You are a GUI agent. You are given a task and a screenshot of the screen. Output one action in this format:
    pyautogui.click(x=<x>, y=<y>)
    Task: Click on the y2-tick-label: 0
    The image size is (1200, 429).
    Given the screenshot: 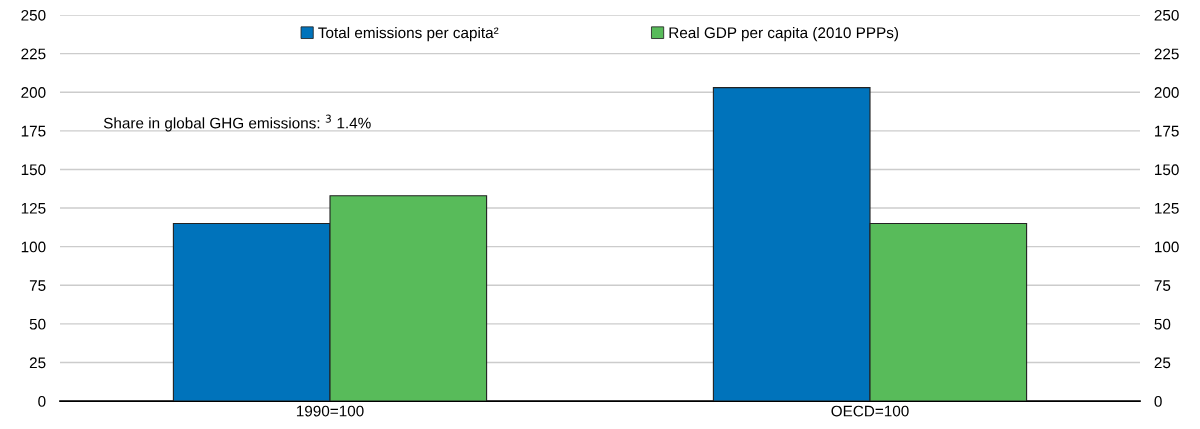 What is the action you would take?
    pyautogui.click(x=1158, y=401)
    